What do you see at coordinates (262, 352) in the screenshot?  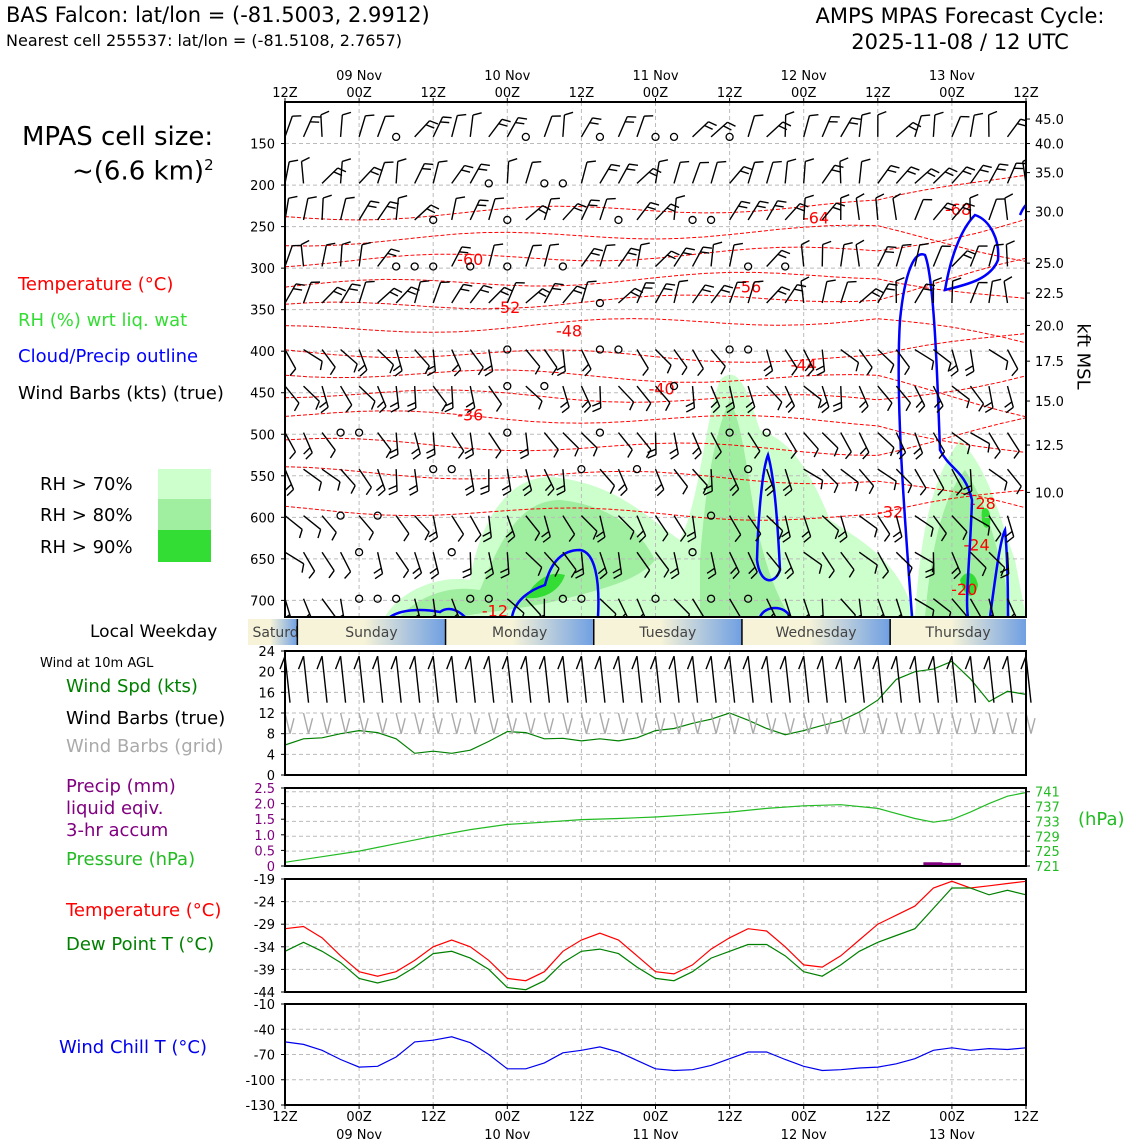 I see `xs-left-tick-label: 400` at bounding box center [262, 352].